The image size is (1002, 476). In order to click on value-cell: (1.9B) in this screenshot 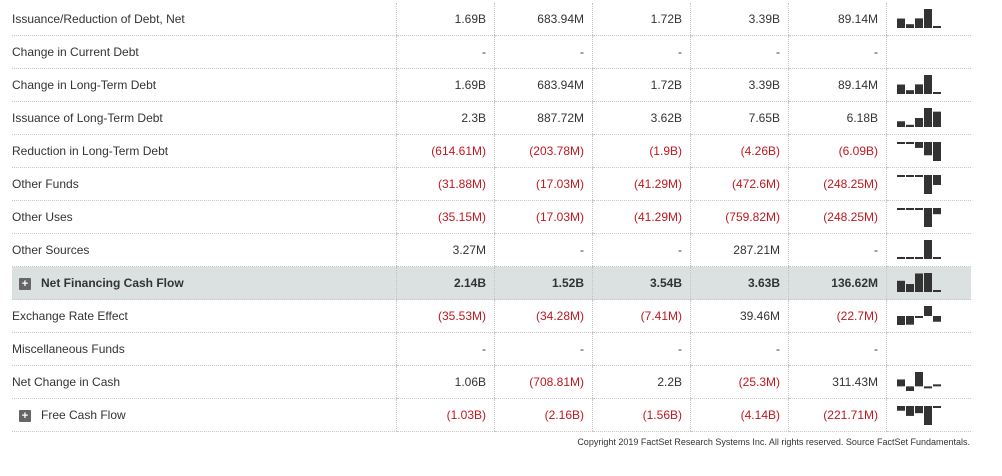, I will do `click(641, 151)`.